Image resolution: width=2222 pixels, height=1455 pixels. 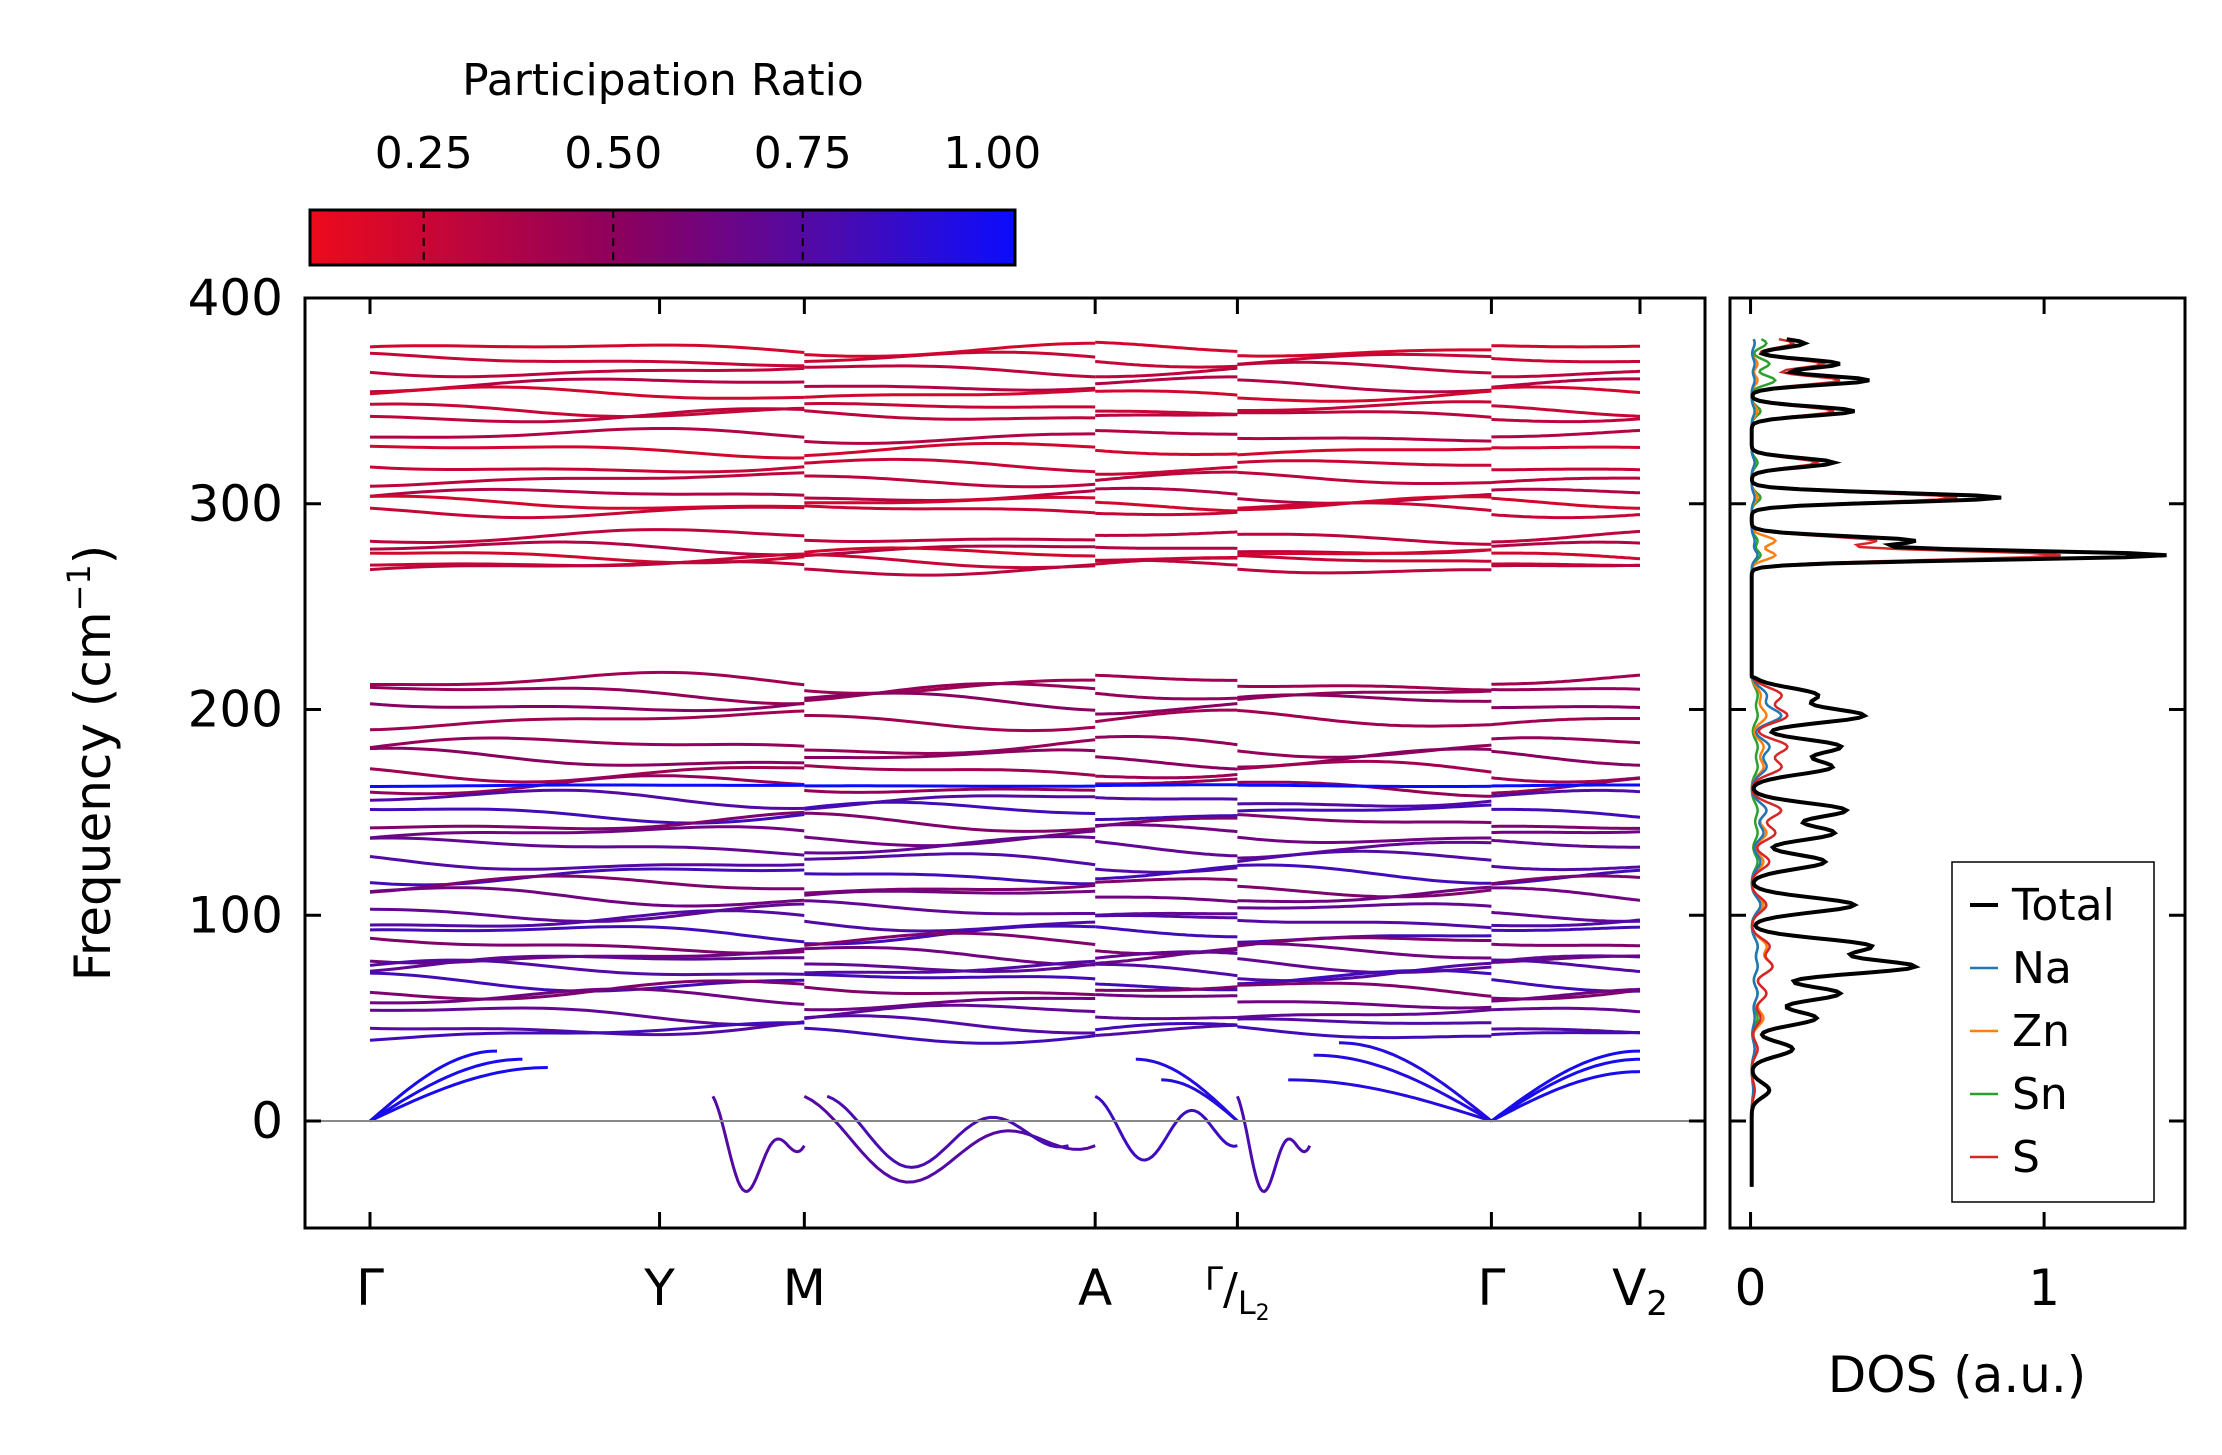 I want to click on colorbar-tick-label: 0.75, so click(x=803, y=153).